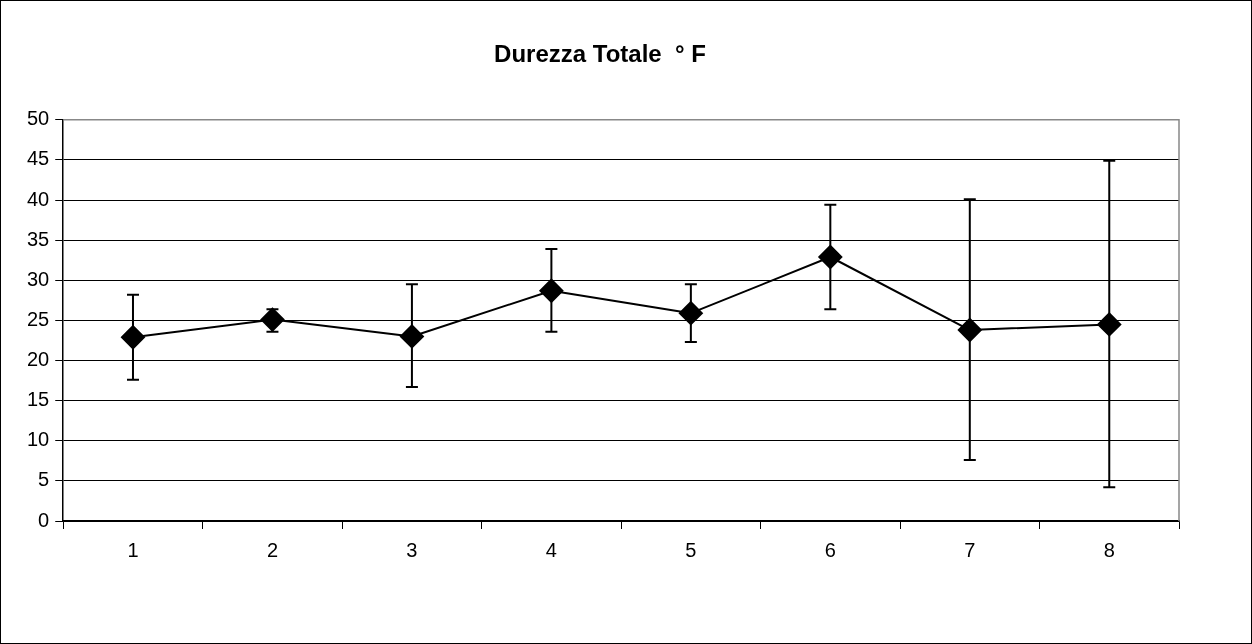 The height and width of the screenshot is (644, 1252). I want to click on y-tick-label: 10, so click(38, 439).